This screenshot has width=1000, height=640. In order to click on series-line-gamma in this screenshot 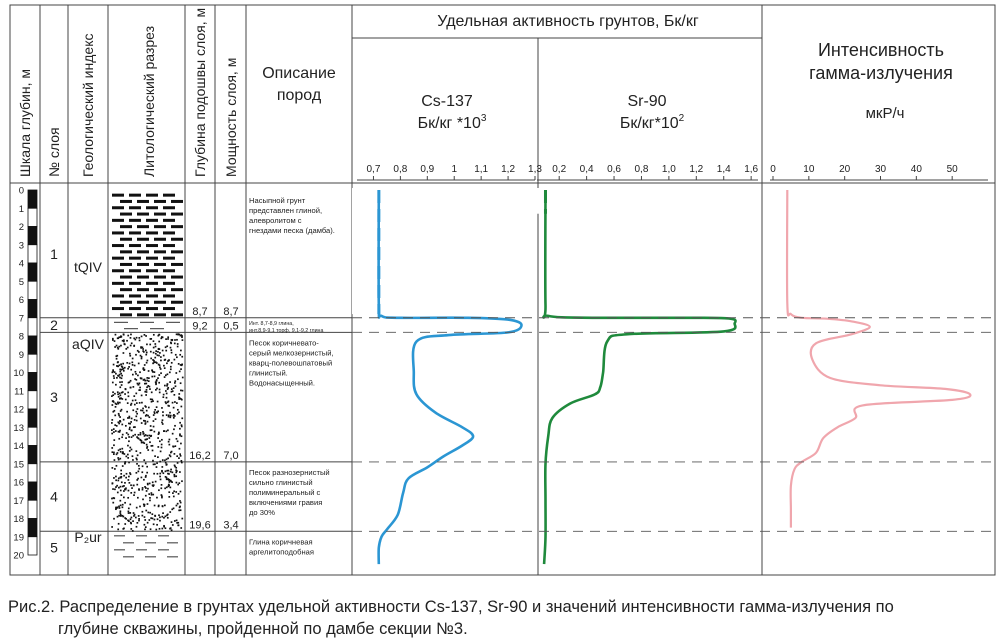, I will do `click(878, 358)`.